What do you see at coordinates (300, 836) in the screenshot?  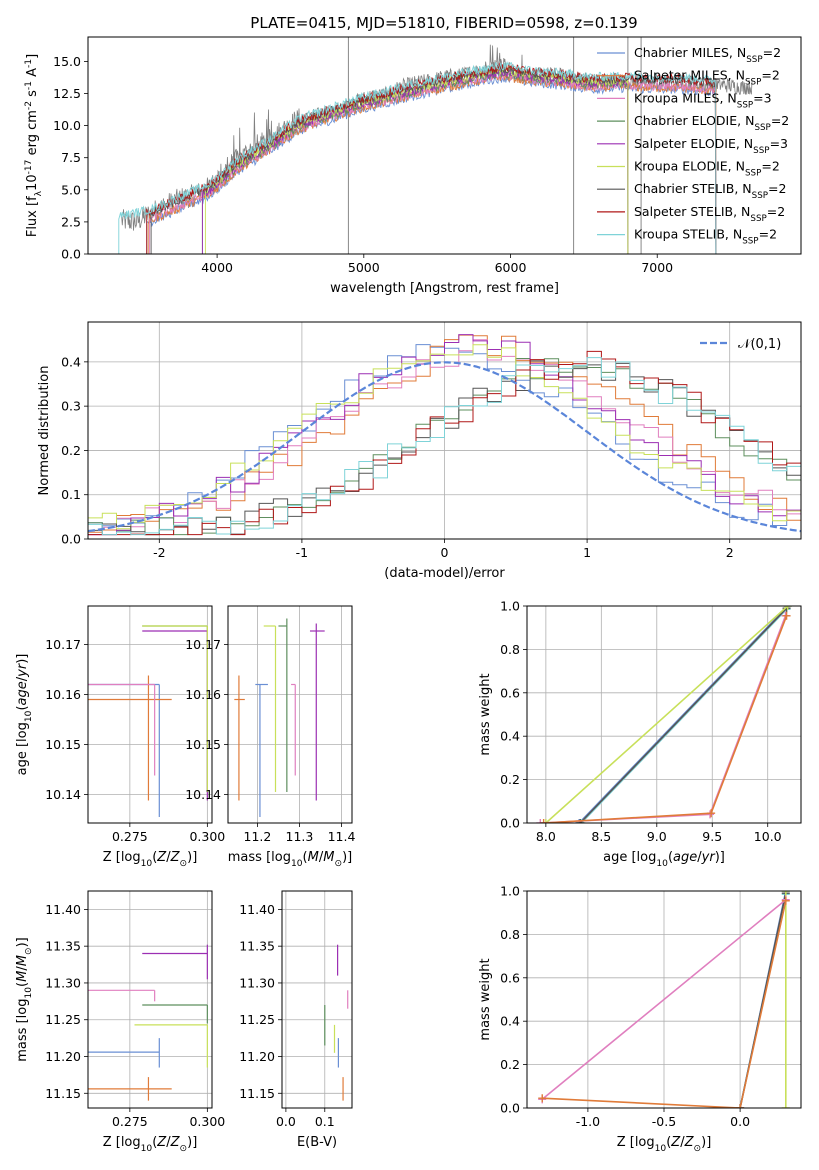 I see `tick-label-x: 11.3` at bounding box center [300, 836].